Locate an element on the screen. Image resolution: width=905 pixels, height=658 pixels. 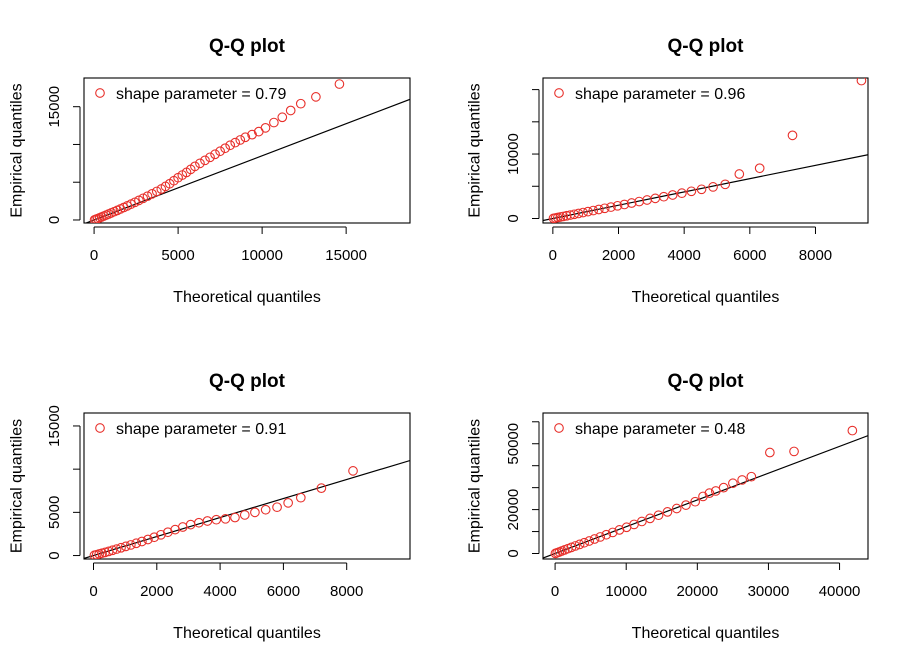
x-tick-label: 30000 is located at coordinates (769, 591).